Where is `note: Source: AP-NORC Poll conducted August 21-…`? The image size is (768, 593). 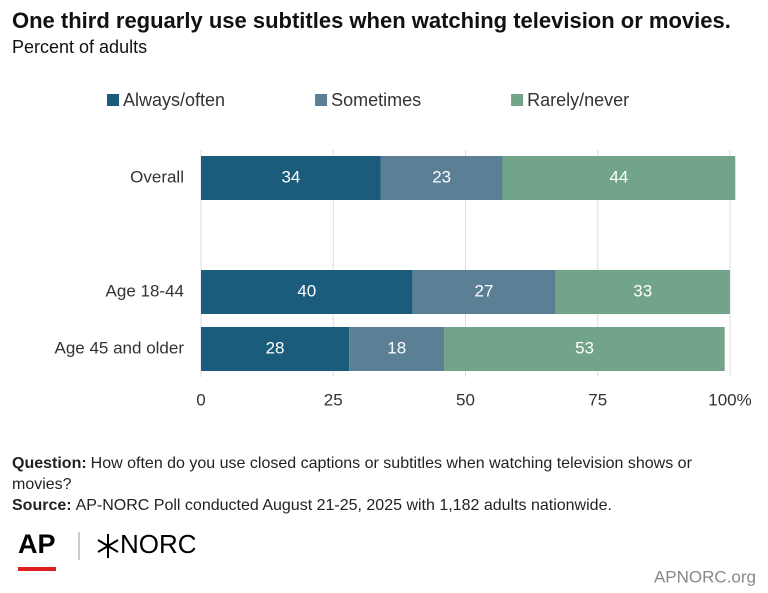 note: Source: AP-NORC Poll conducted August 21-… is located at coordinates (382, 505).